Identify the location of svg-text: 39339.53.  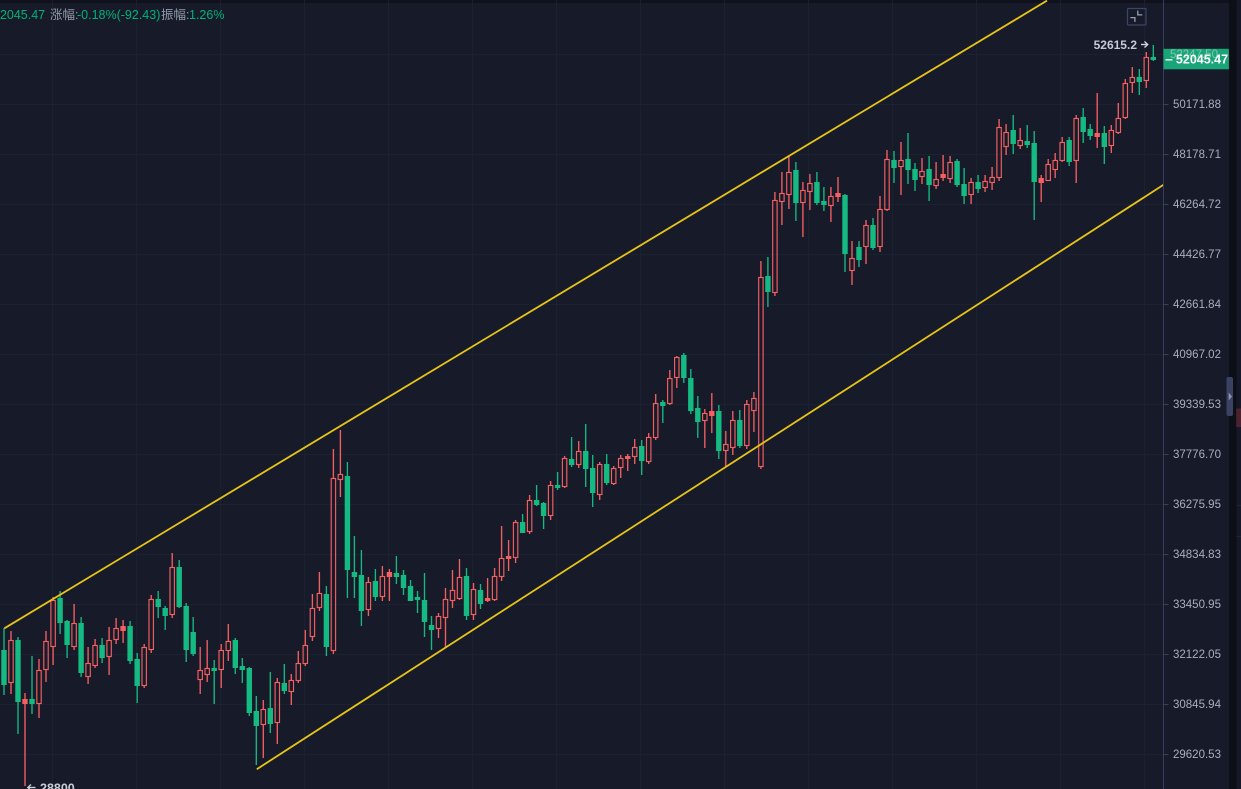
(1197, 405).